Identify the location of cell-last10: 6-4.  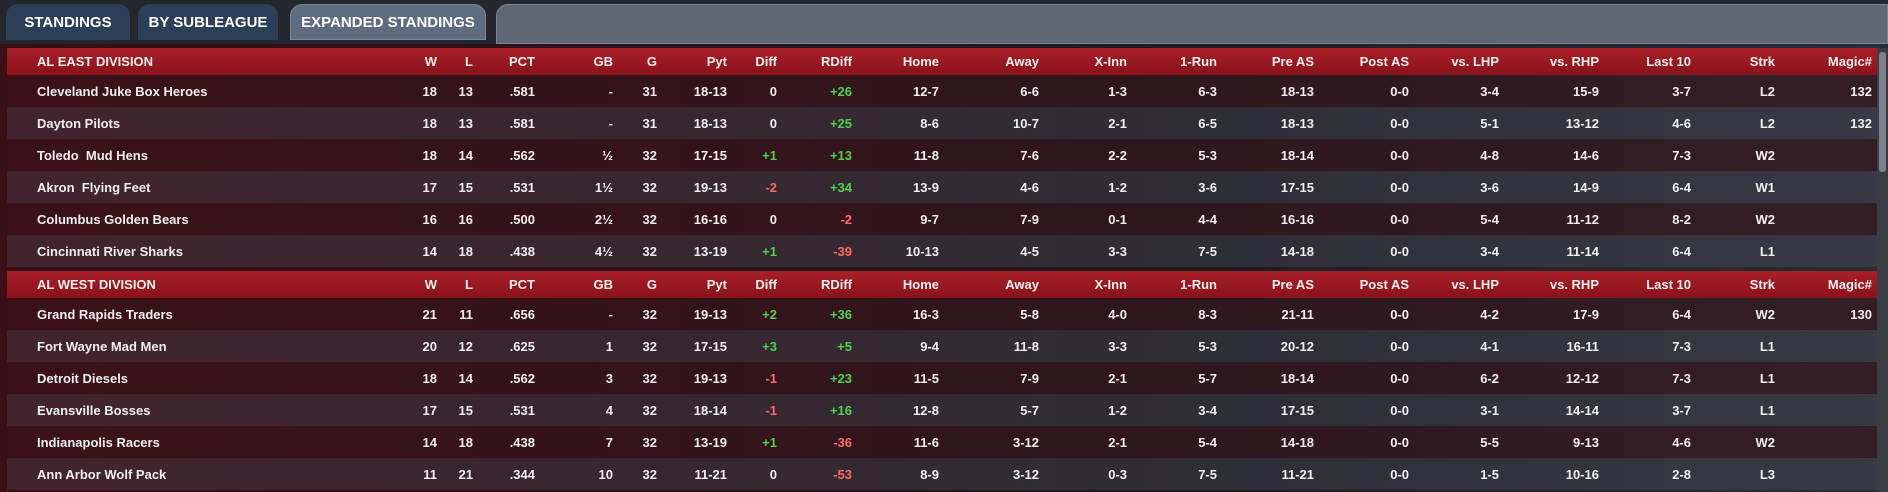
(1681, 187).